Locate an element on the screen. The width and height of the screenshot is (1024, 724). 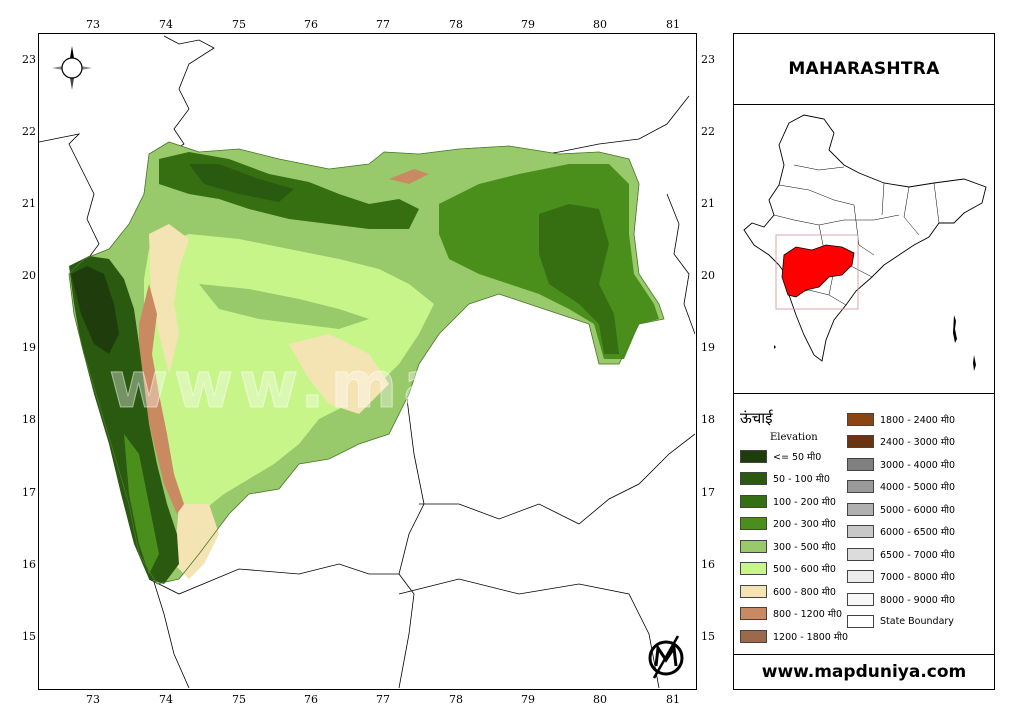
legend-item: 7000 - 8000 मी0 is located at coordinates (901, 577).